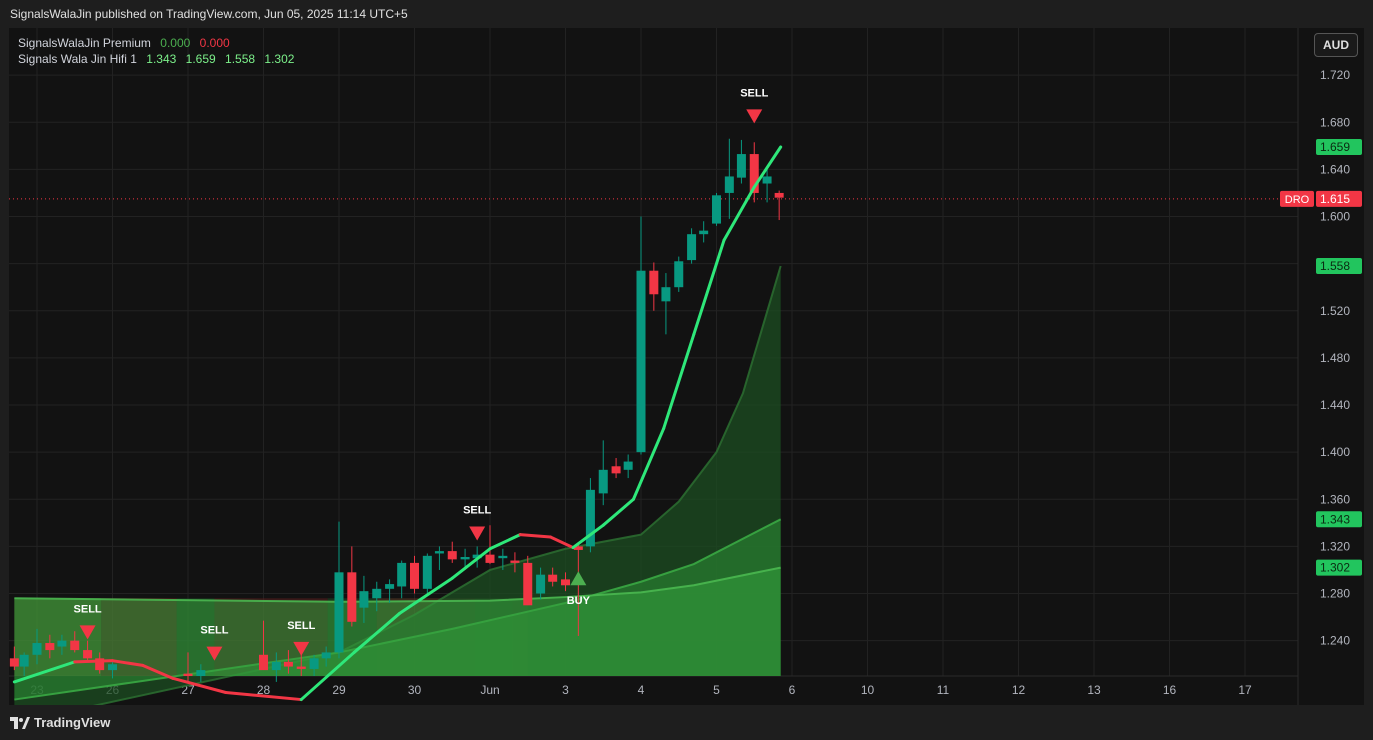  Describe the element at coordinates (279, 59) in the screenshot. I see `indicator-value: 1.302` at that location.